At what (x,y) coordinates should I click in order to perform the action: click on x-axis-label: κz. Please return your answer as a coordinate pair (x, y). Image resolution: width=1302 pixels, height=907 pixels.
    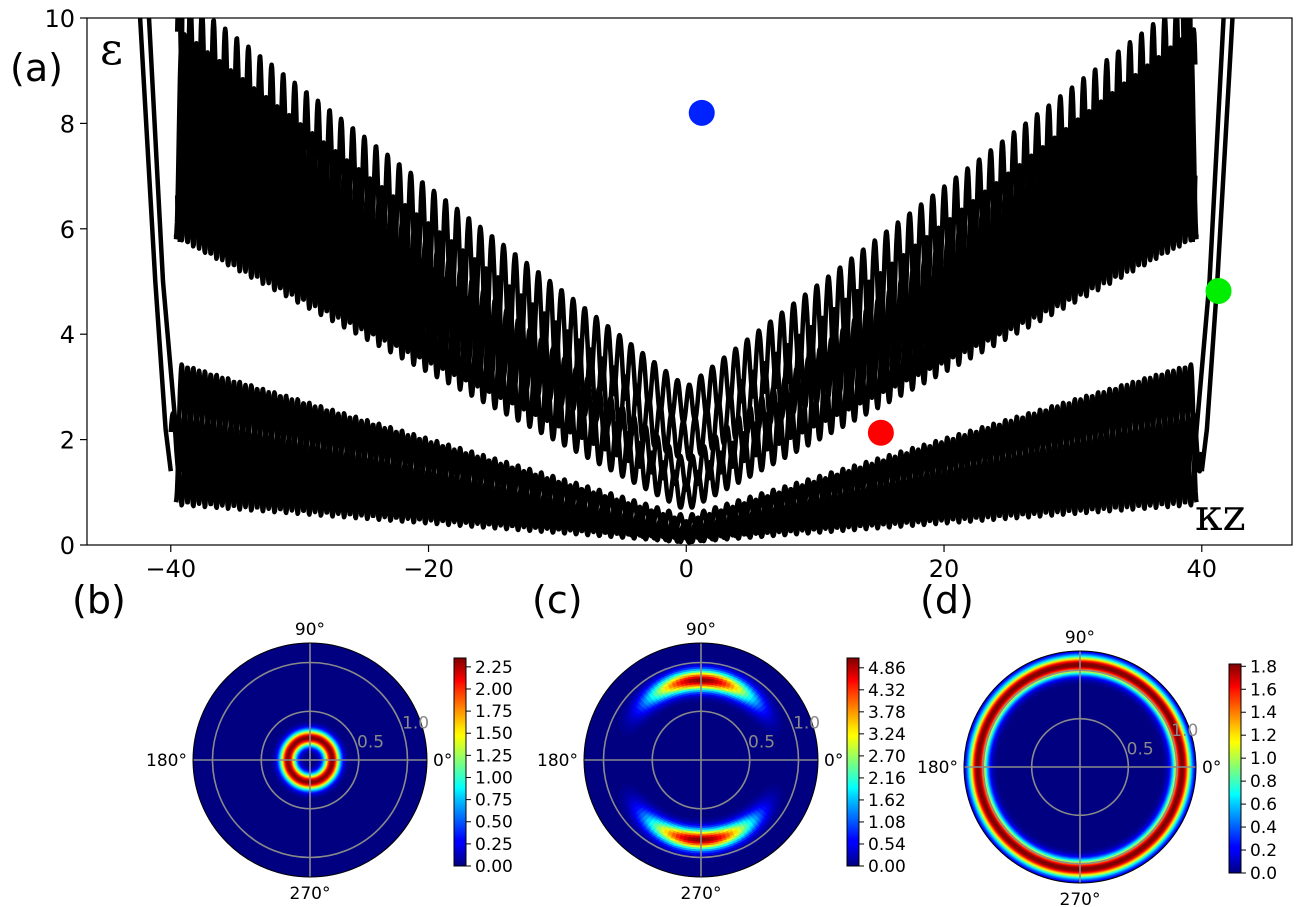
    Looking at the image, I should click on (1220, 515).